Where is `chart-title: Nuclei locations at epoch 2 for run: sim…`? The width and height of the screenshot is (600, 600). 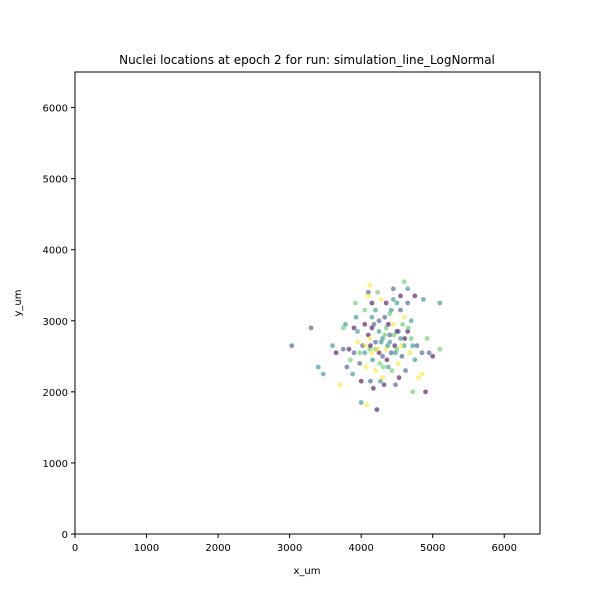 chart-title: Nuclei locations at epoch 2 for run: sim… is located at coordinates (307, 60).